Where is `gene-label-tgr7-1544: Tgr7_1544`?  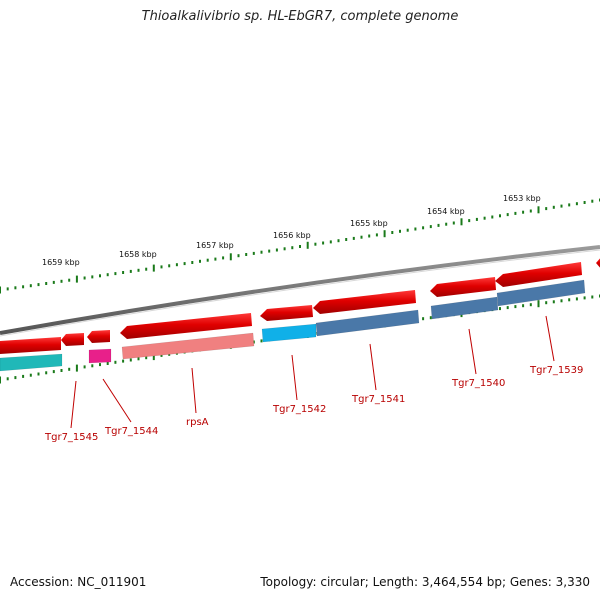 gene-label-tgr7-1544: Tgr7_1544 is located at coordinates (131, 431).